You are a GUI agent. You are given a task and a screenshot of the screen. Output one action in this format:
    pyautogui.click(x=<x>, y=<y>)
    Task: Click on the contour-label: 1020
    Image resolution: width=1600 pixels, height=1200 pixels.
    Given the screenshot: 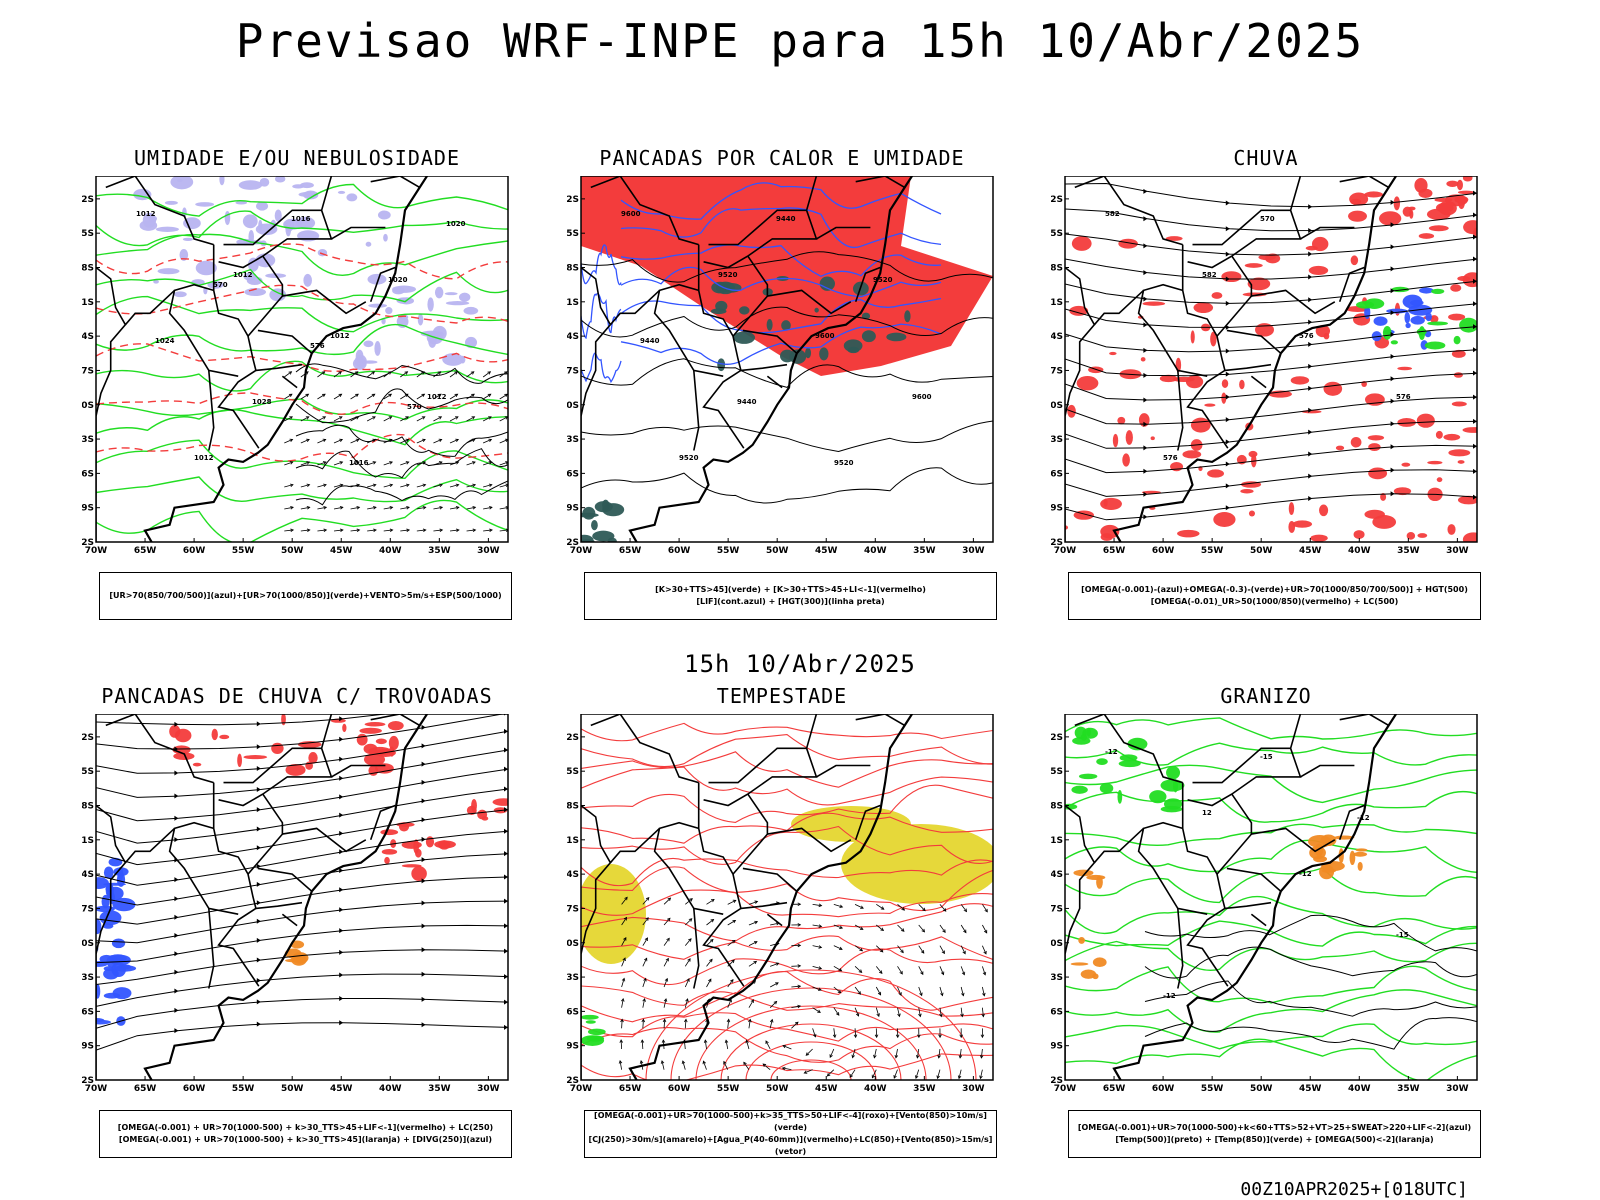 What is the action you would take?
    pyautogui.click(x=398, y=280)
    